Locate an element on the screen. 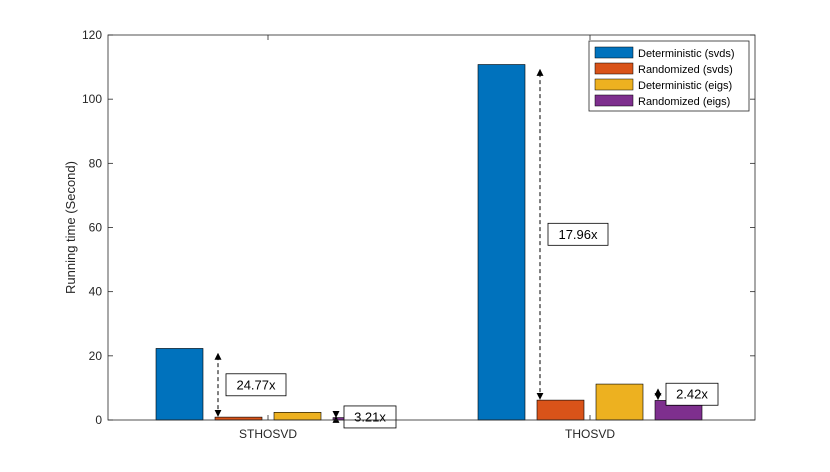 The image size is (830, 472). annotation-sthosvd-3-21x-box is located at coordinates (370, 417).